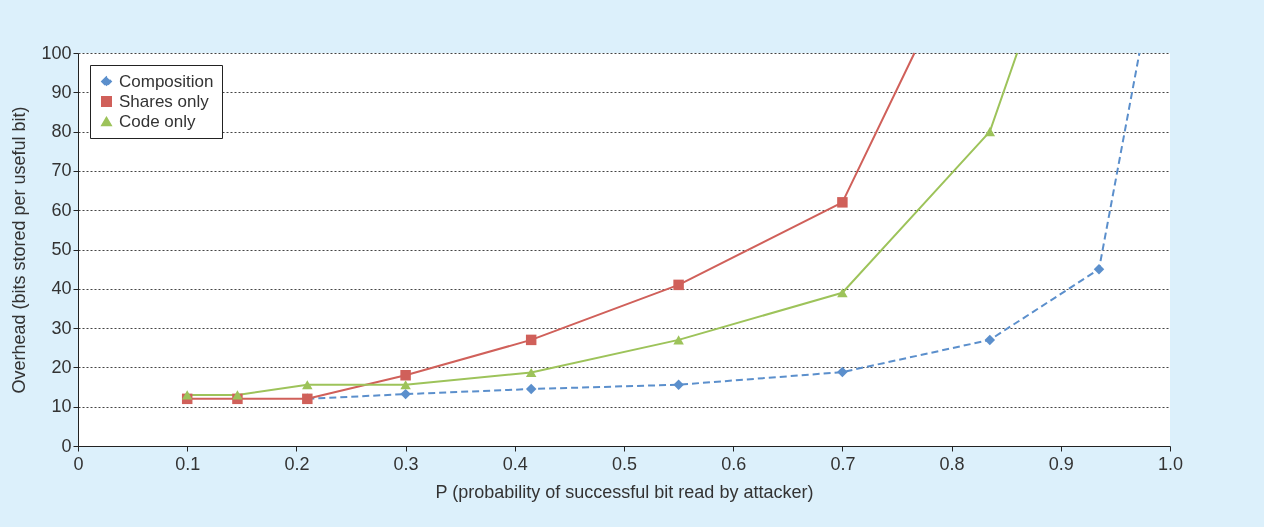  I want to click on y-tick-label: 10, so click(61, 406).